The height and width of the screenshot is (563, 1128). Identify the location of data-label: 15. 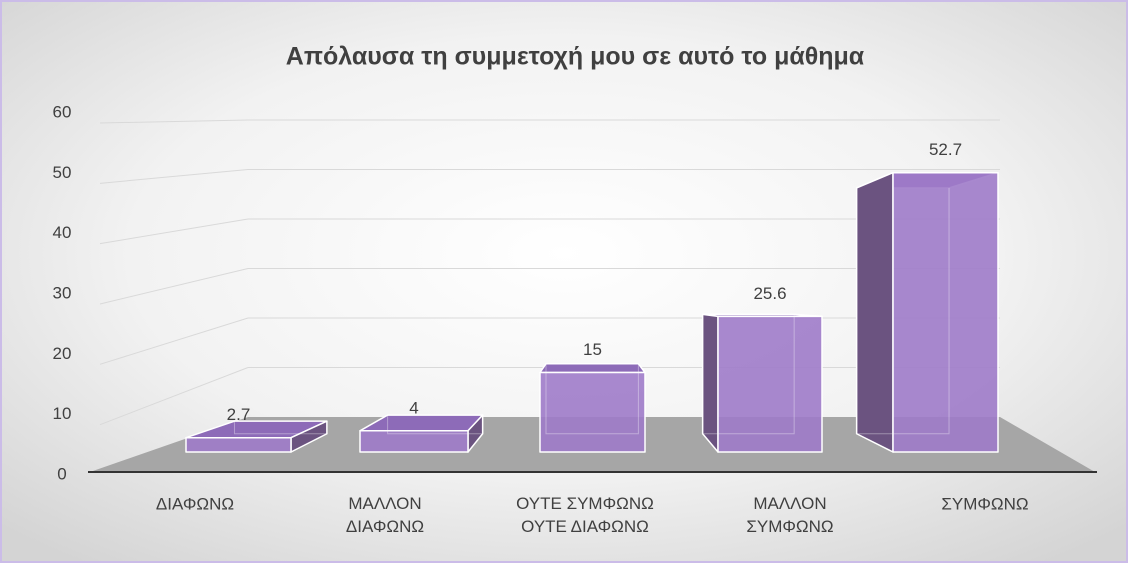
(592, 349).